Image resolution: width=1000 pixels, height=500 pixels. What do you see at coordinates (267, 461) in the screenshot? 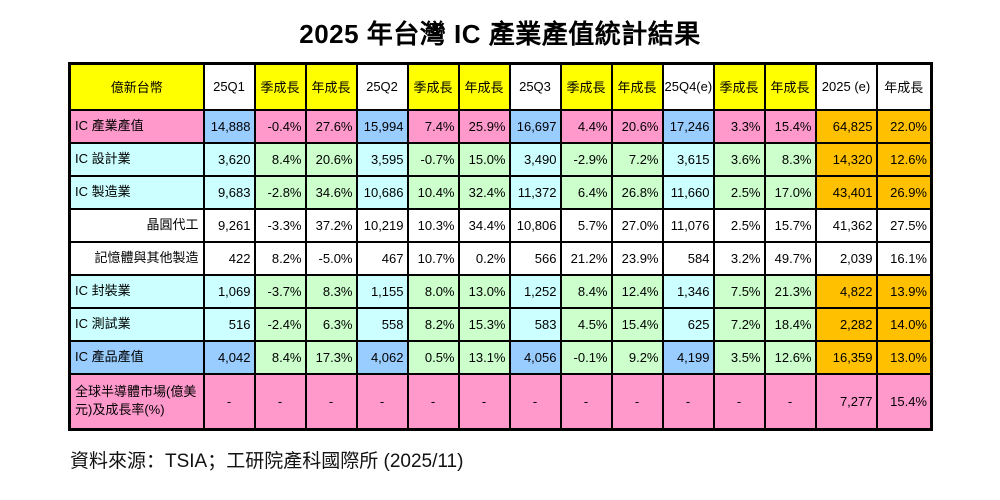
I see `source-note: 資料來源：TSIA；工研院產科國際所 (2025/11)` at bounding box center [267, 461].